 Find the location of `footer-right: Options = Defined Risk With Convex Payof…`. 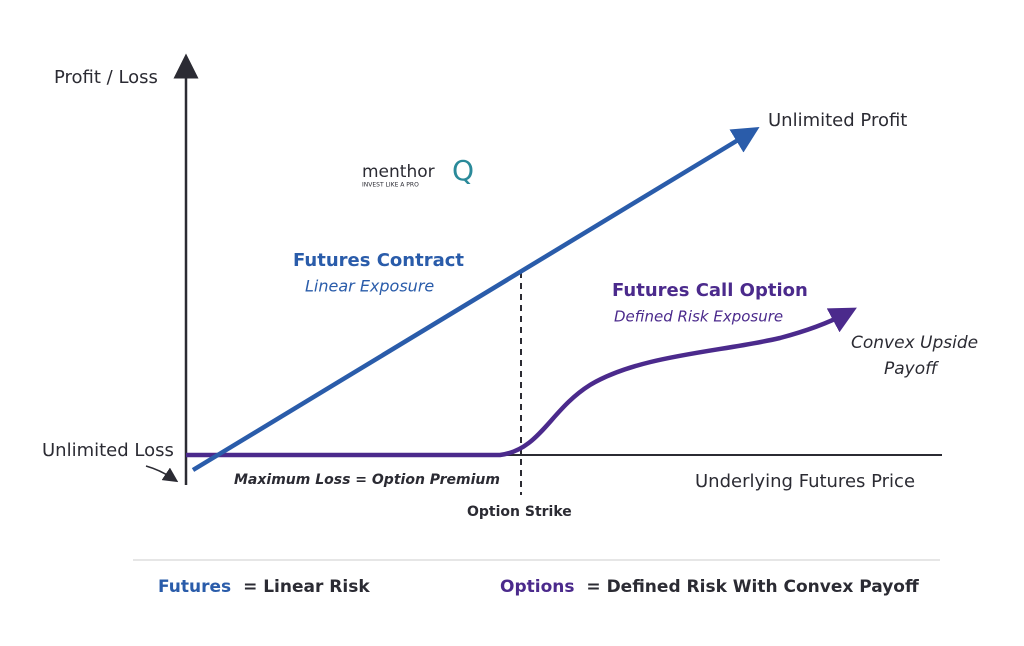

footer-right: Options = Defined Risk With Convex Payof… is located at coordinates (709, 587).